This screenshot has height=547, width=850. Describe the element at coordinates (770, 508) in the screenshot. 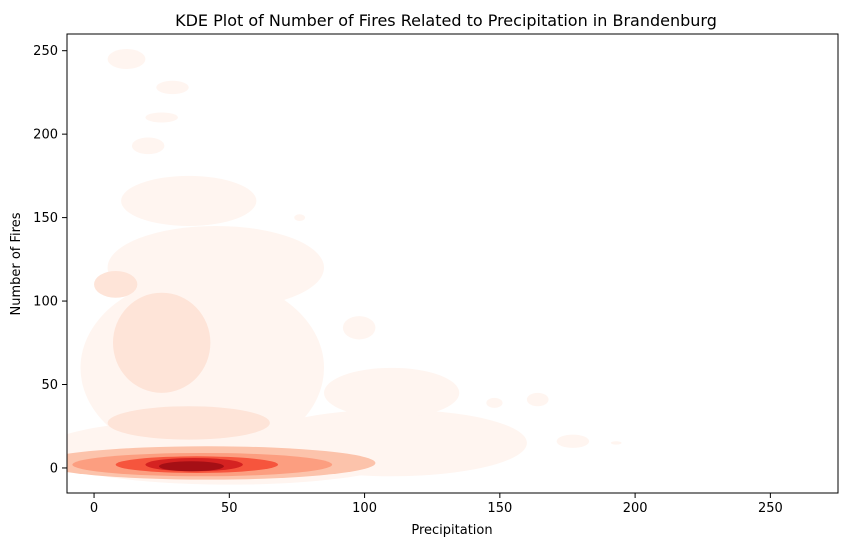

I see `x-tick-label: 250` at that location.